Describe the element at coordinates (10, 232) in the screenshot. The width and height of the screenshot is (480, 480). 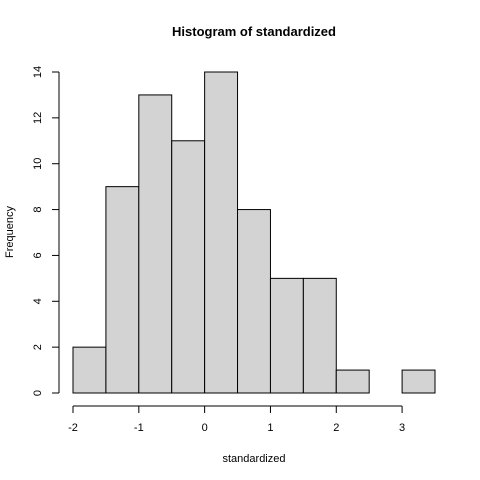
I see `y-axis-label: Frequency` at that location.